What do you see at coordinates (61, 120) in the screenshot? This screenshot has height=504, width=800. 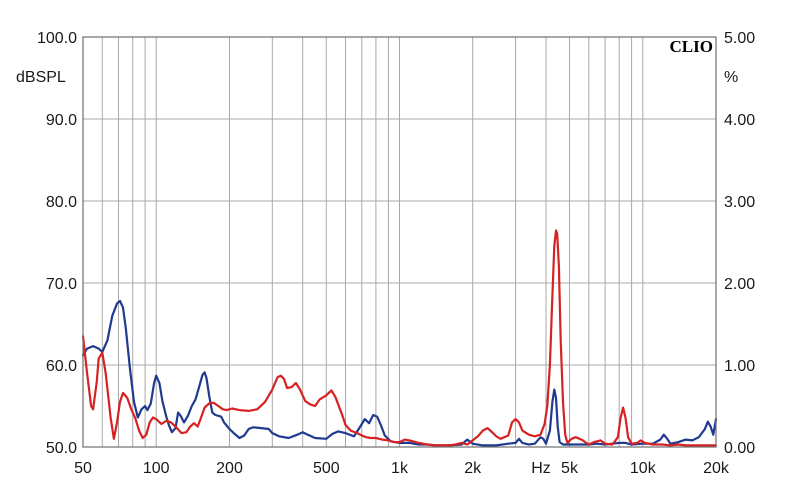 I see `y-tick-label: 90.0` at bounding box center [61, 120].